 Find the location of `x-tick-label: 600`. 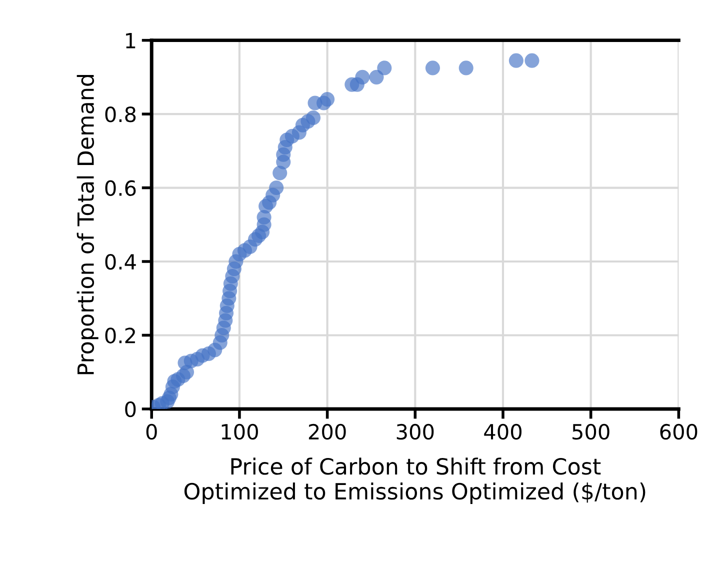

x-tick-label: 600 is located at coordinates (679, 432).